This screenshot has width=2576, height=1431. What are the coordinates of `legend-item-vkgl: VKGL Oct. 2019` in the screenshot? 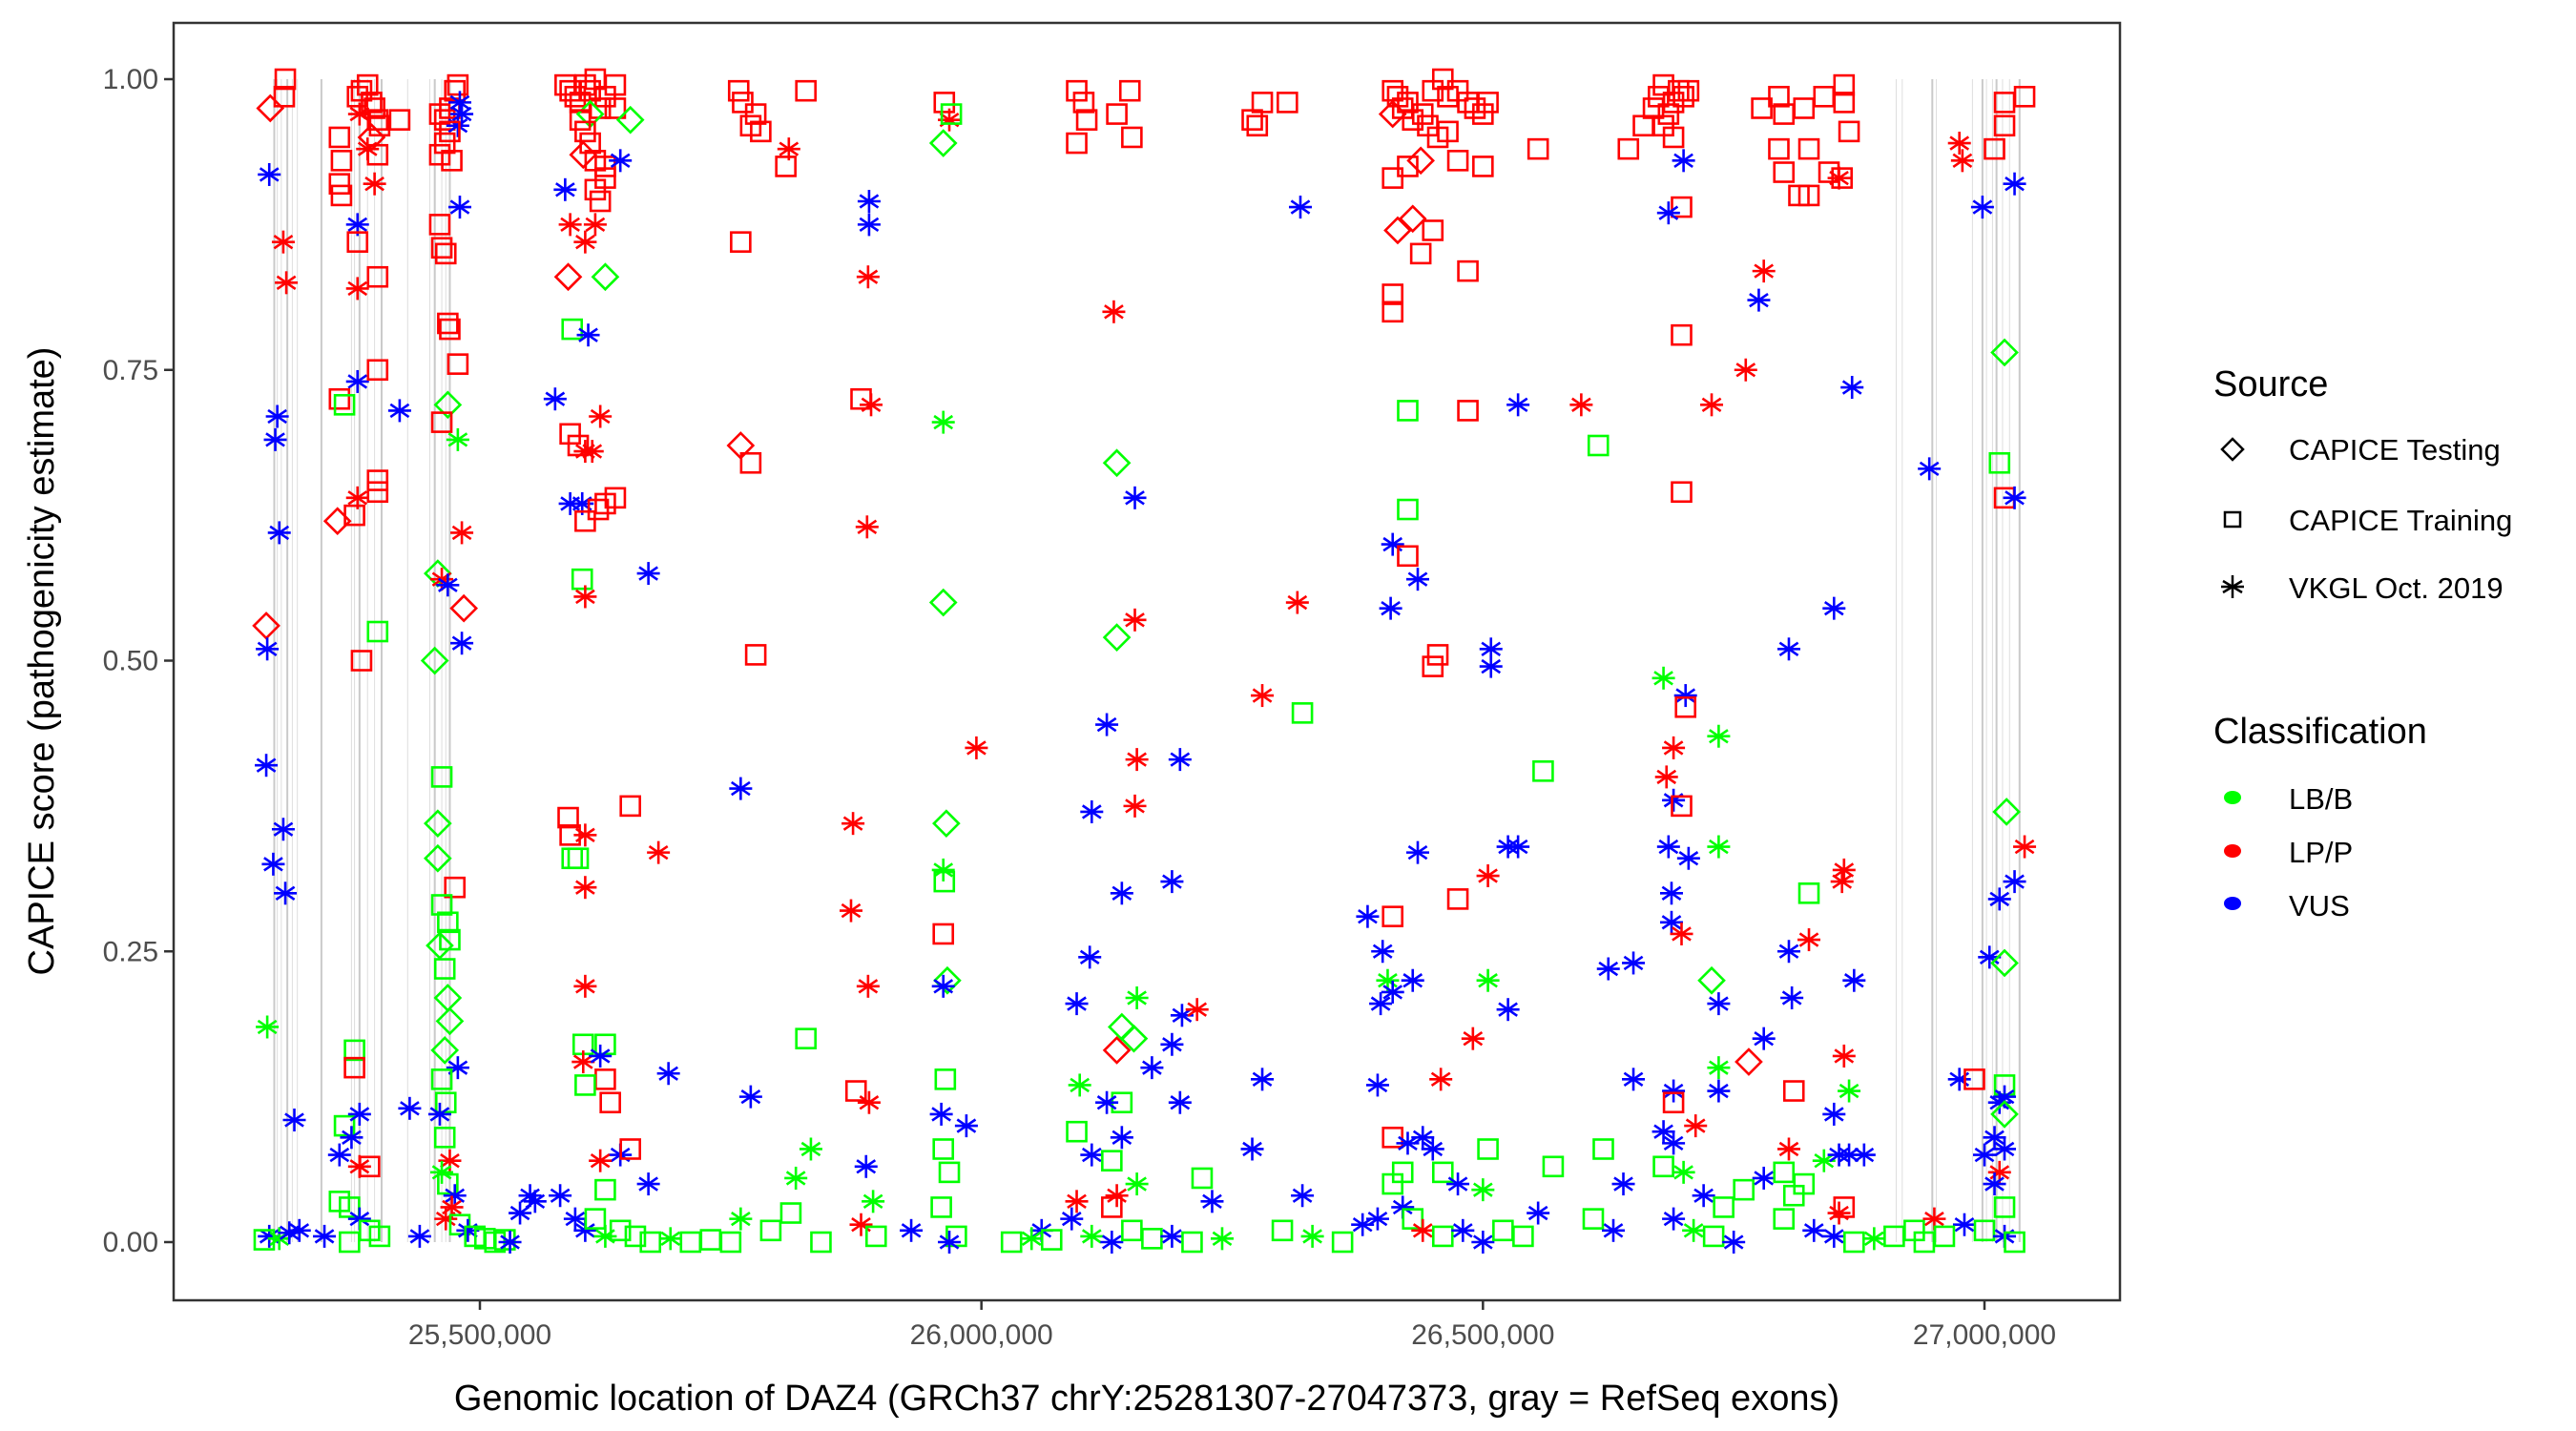 It's located at (2362, 588).